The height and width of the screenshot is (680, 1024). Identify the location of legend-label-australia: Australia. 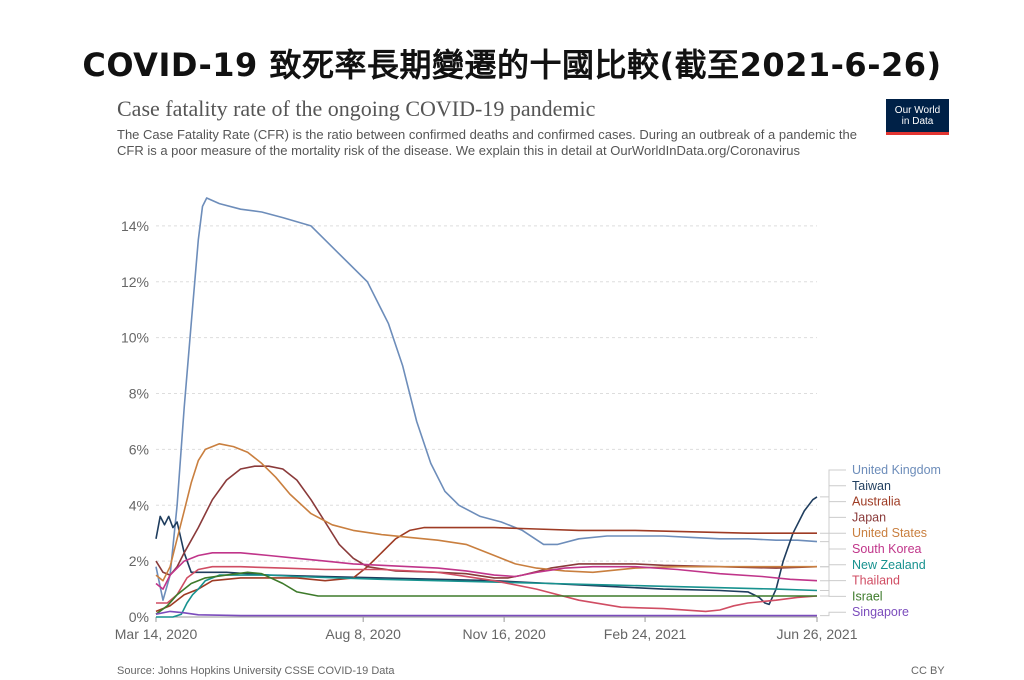
(876, 502).